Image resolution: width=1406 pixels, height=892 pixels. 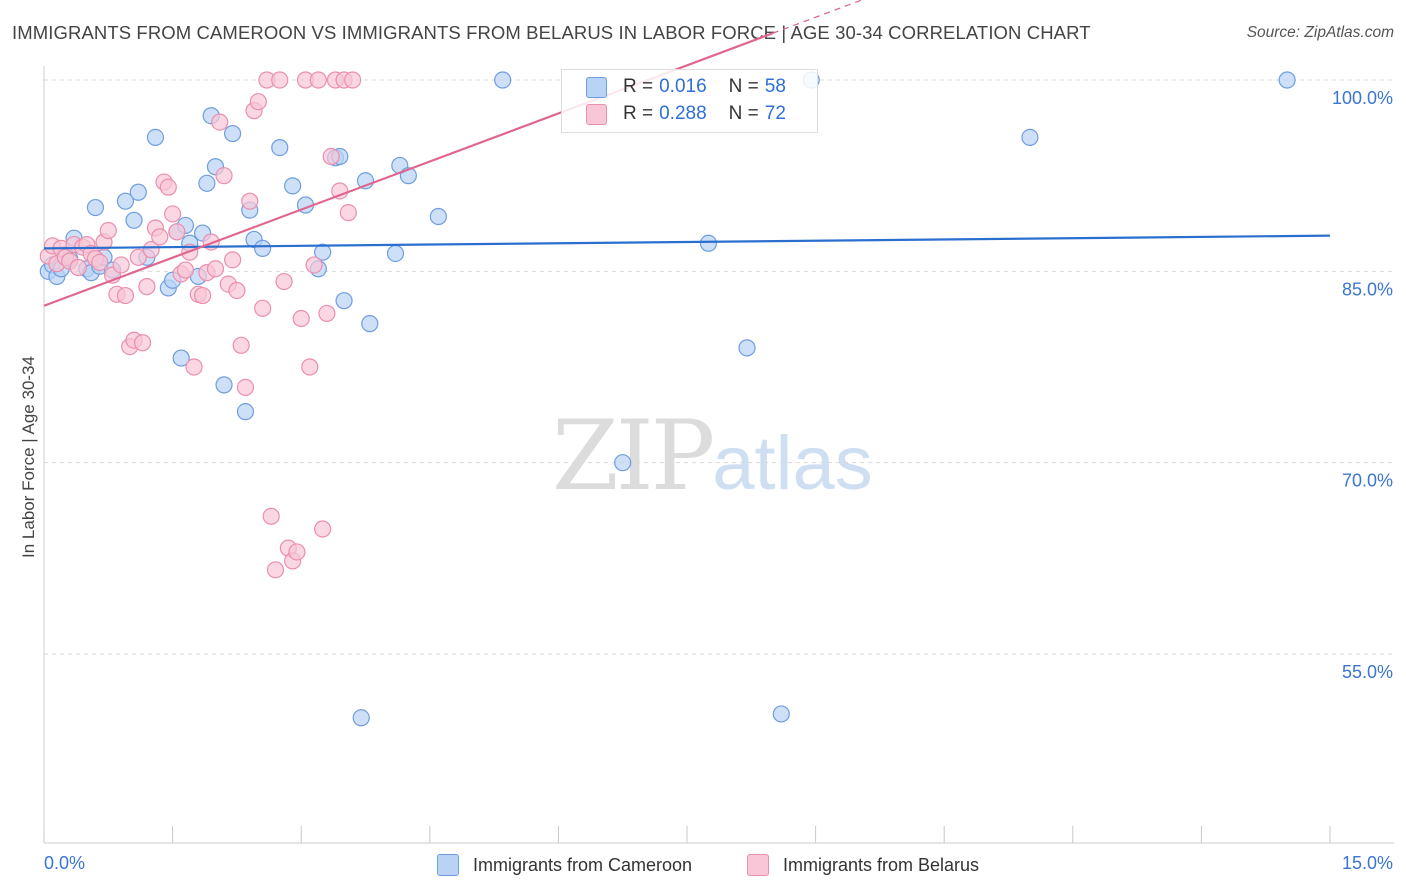 I want to click on zipatlas-watermark: ZIPatlas, so click(x=712, y=456).